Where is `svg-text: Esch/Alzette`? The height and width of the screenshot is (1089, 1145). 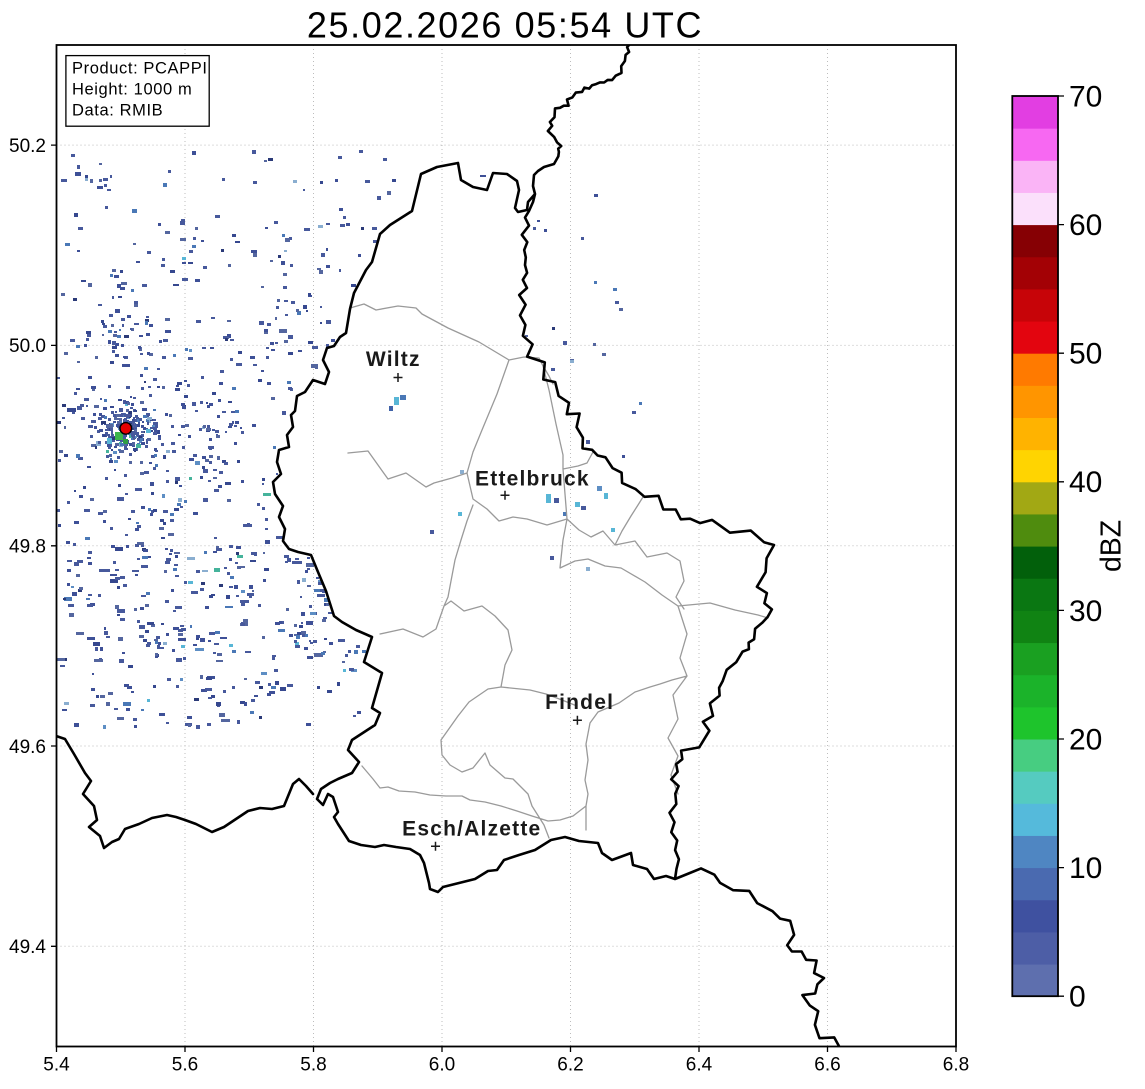 svg-text: Esch/Alzette is located at coordinates (471, 829).